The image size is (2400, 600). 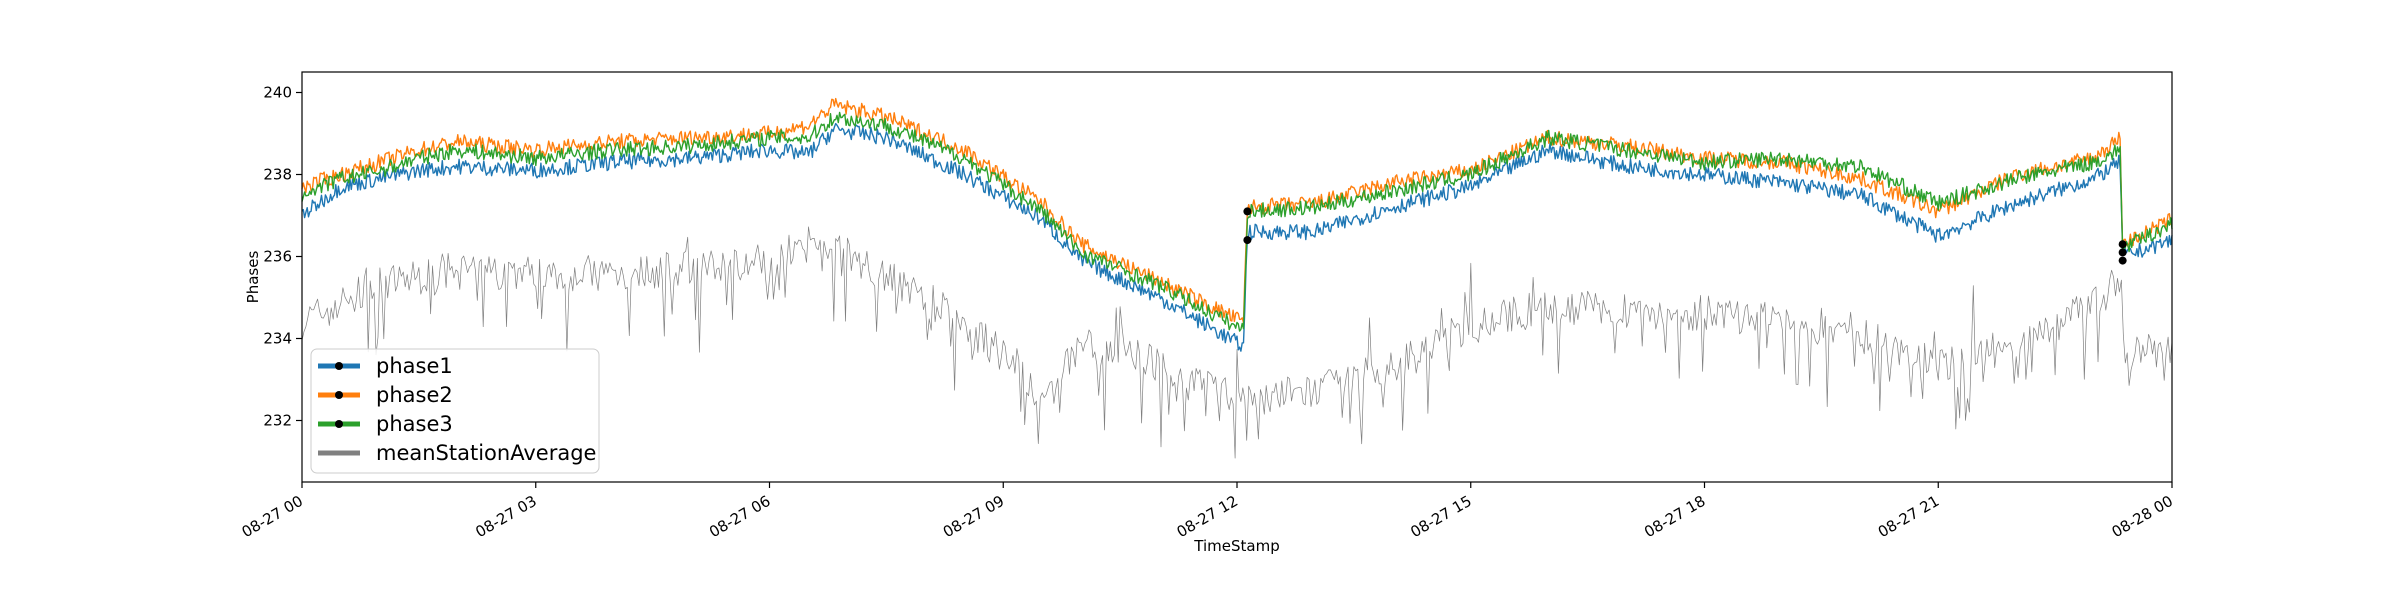 I want to click on legend-label-meanStationAverage: meanStationAverage, so click(x=486, y=453).